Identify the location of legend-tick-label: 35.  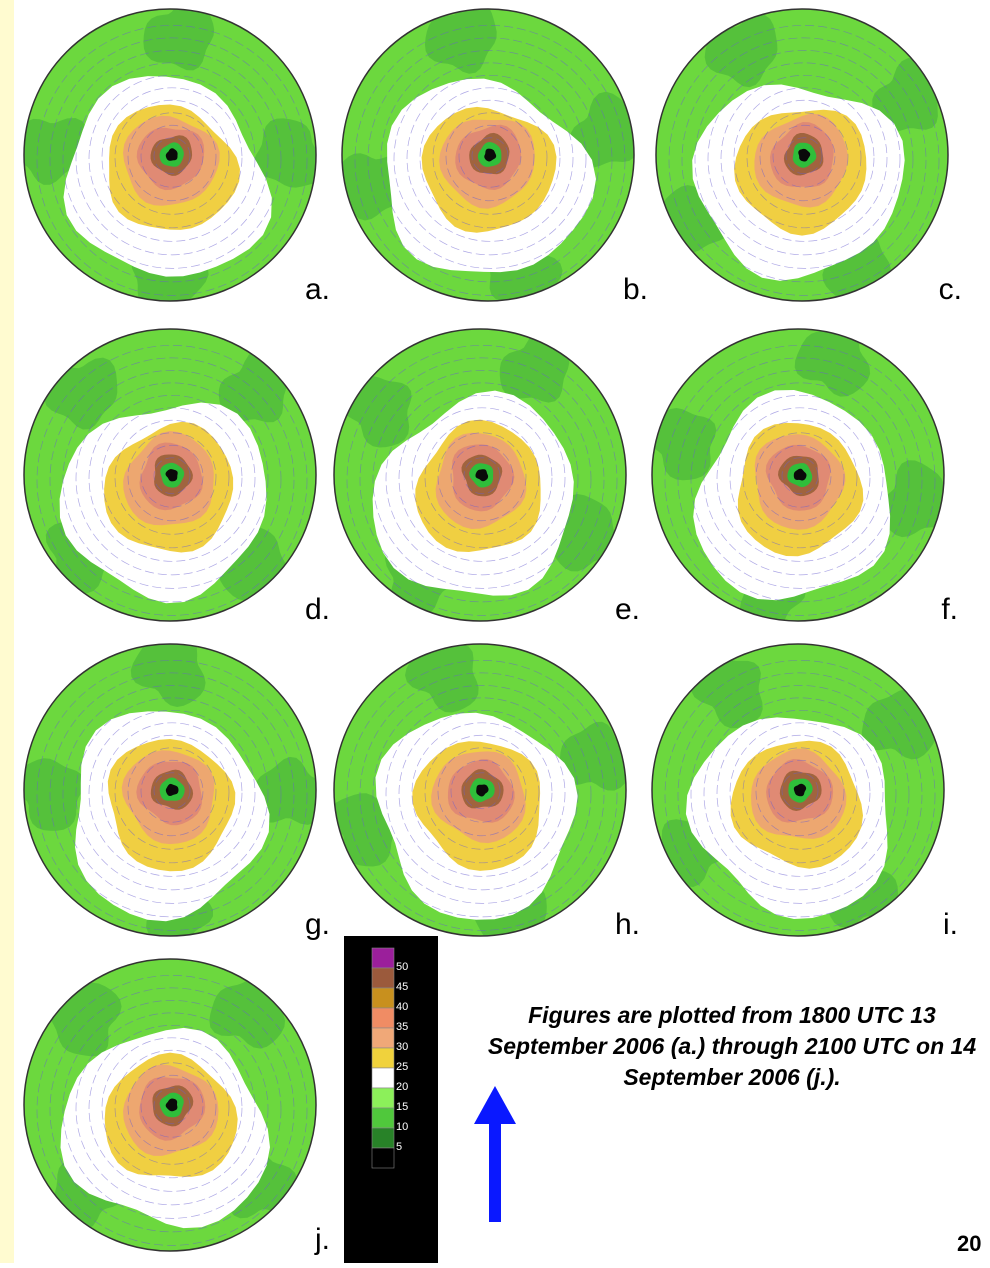
(402, 1027).